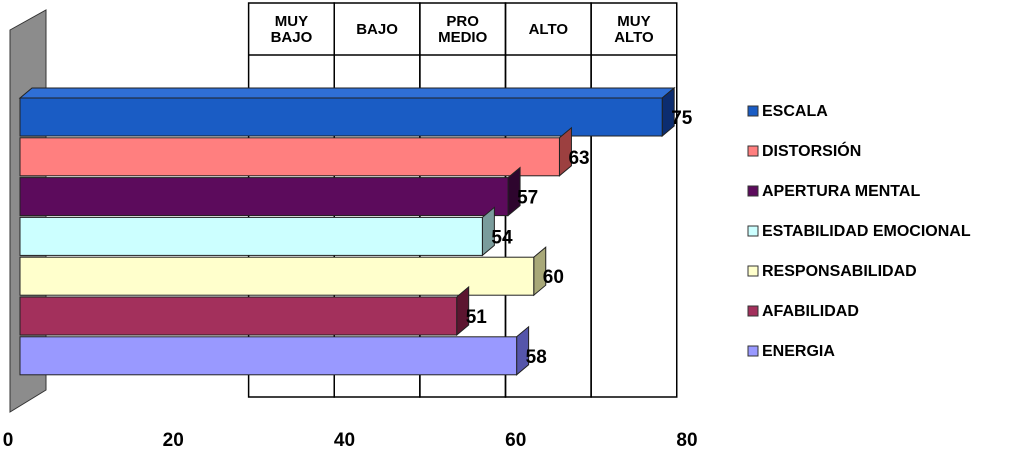 Image resolution: width=1032 pixels, height=452 pixels. I want to click on bar-value-label: 54, so click(502, 237).